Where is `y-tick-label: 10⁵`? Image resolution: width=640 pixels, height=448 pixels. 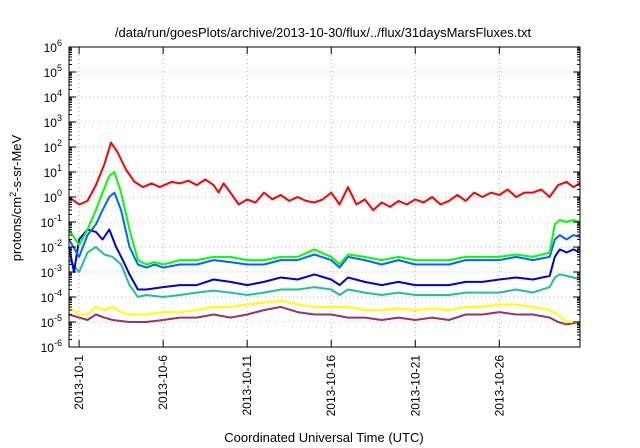
y-tick-label: 10⁵ is located at coordinates (53, 71).